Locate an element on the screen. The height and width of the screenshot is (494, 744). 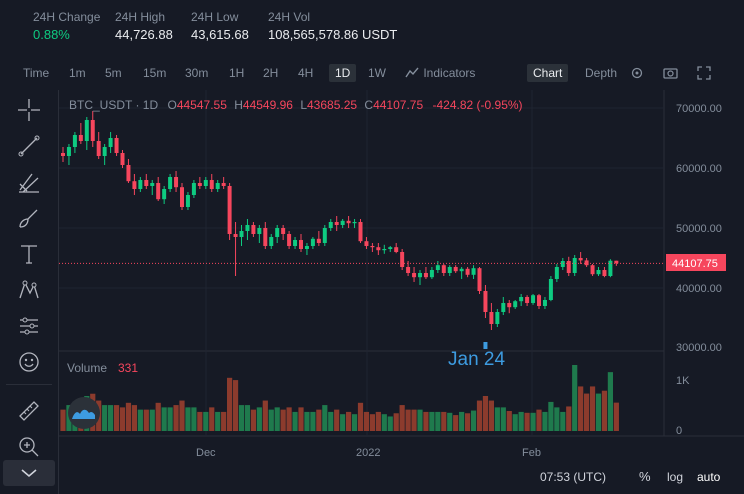
log-toggle: log is located at coordinates (675, 477).